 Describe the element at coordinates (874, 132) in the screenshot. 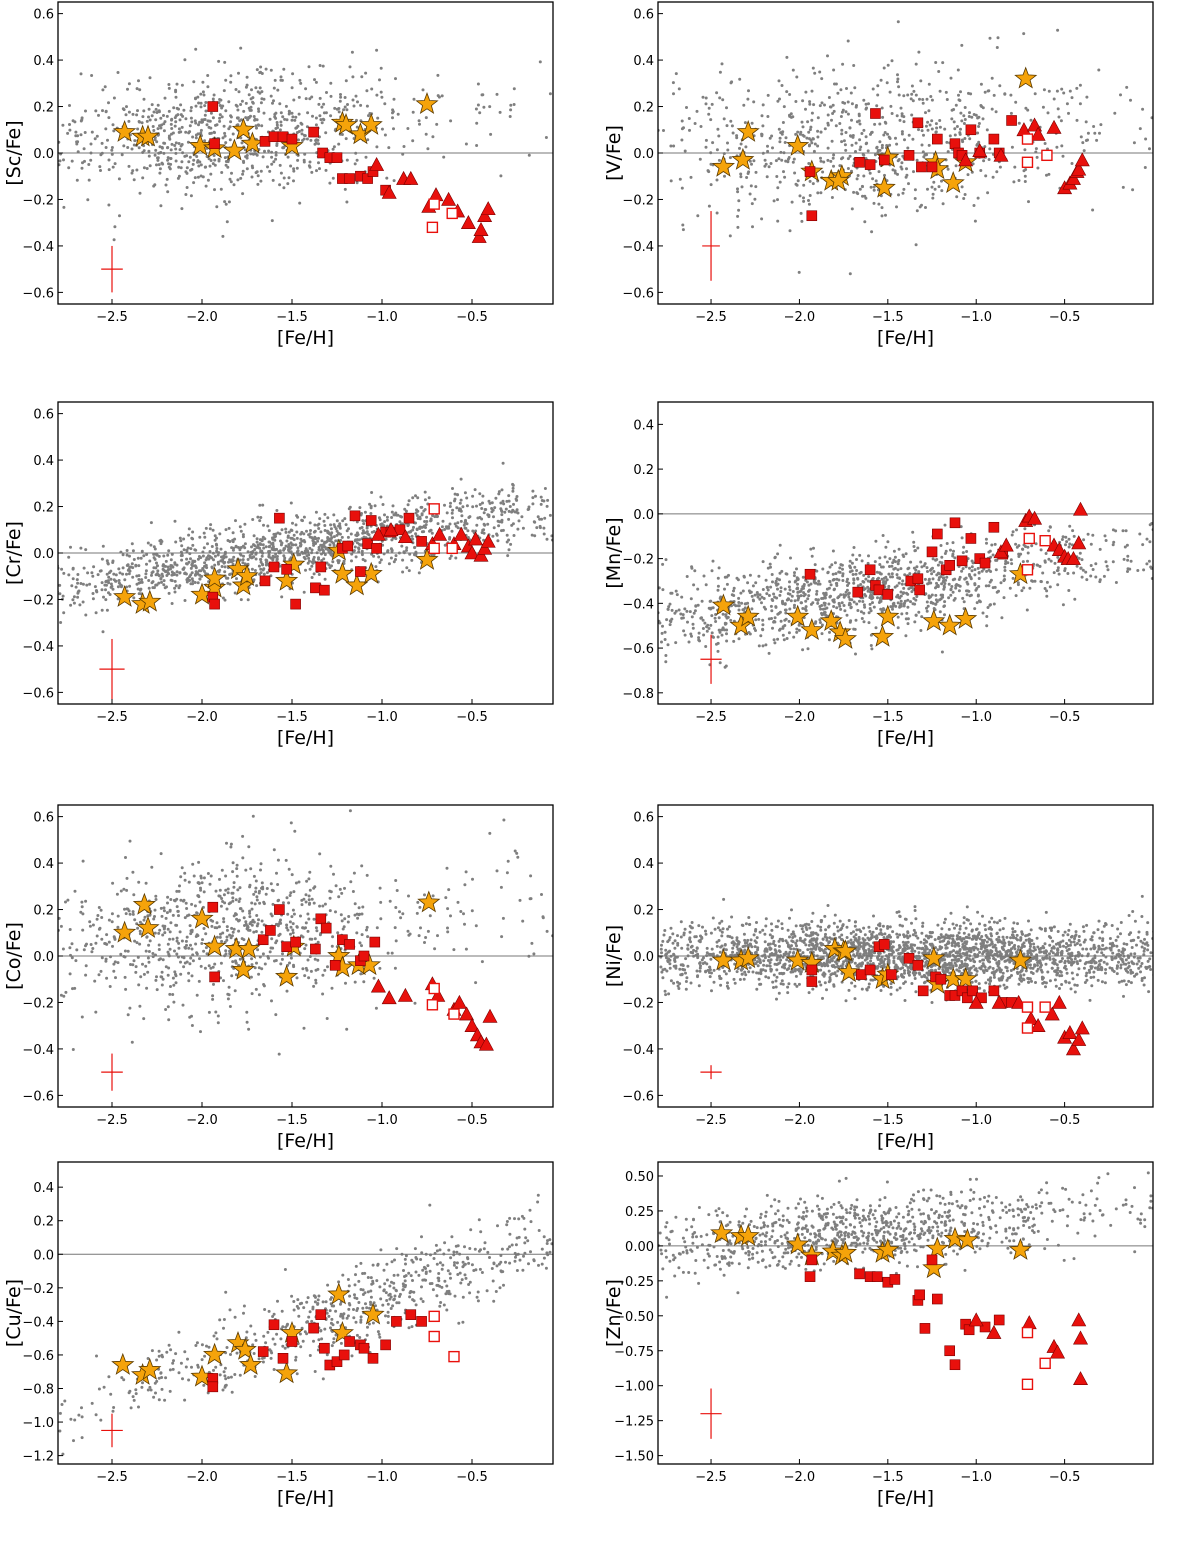

I see `series-star` at that location.